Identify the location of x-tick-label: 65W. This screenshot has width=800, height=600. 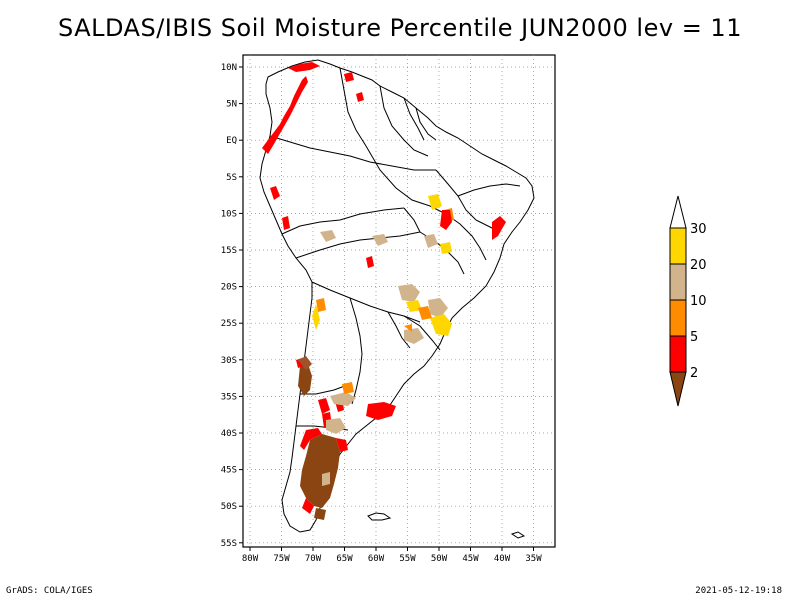
(344, 559).